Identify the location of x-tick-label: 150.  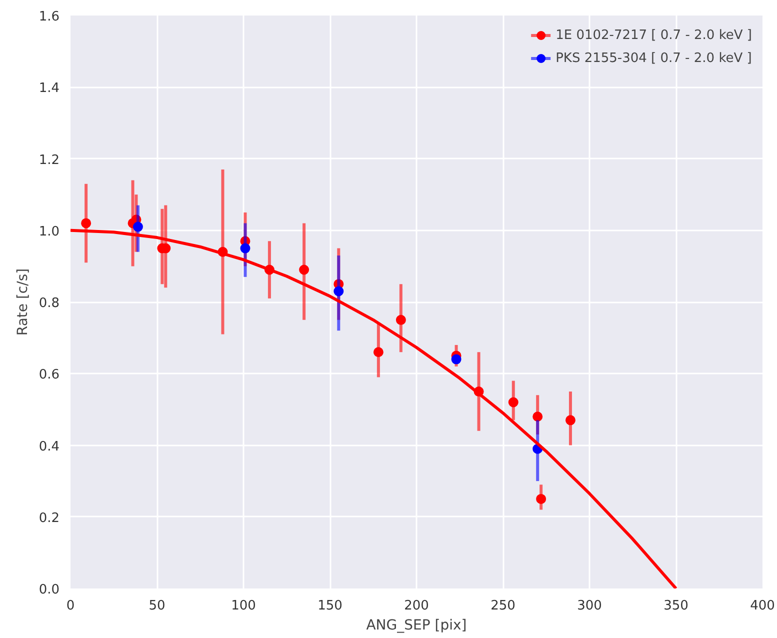
(330, 606).